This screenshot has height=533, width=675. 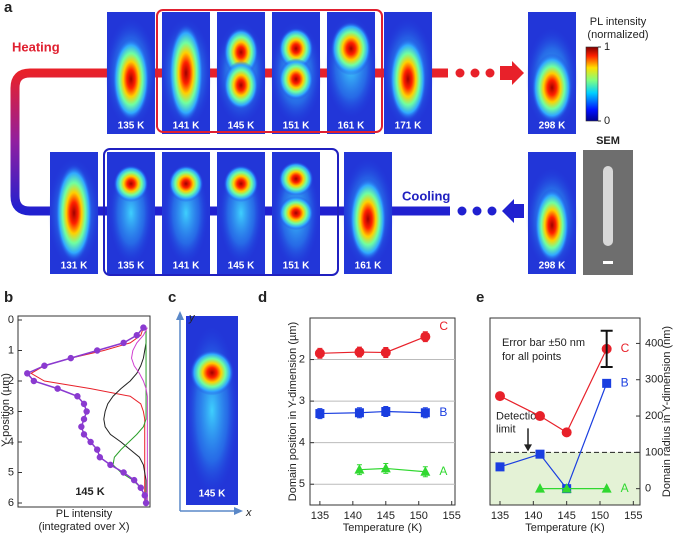 What do you see at coordinates (139, 415) in the screenshot?
I see `profile-line` at bounding box center [139, 415].